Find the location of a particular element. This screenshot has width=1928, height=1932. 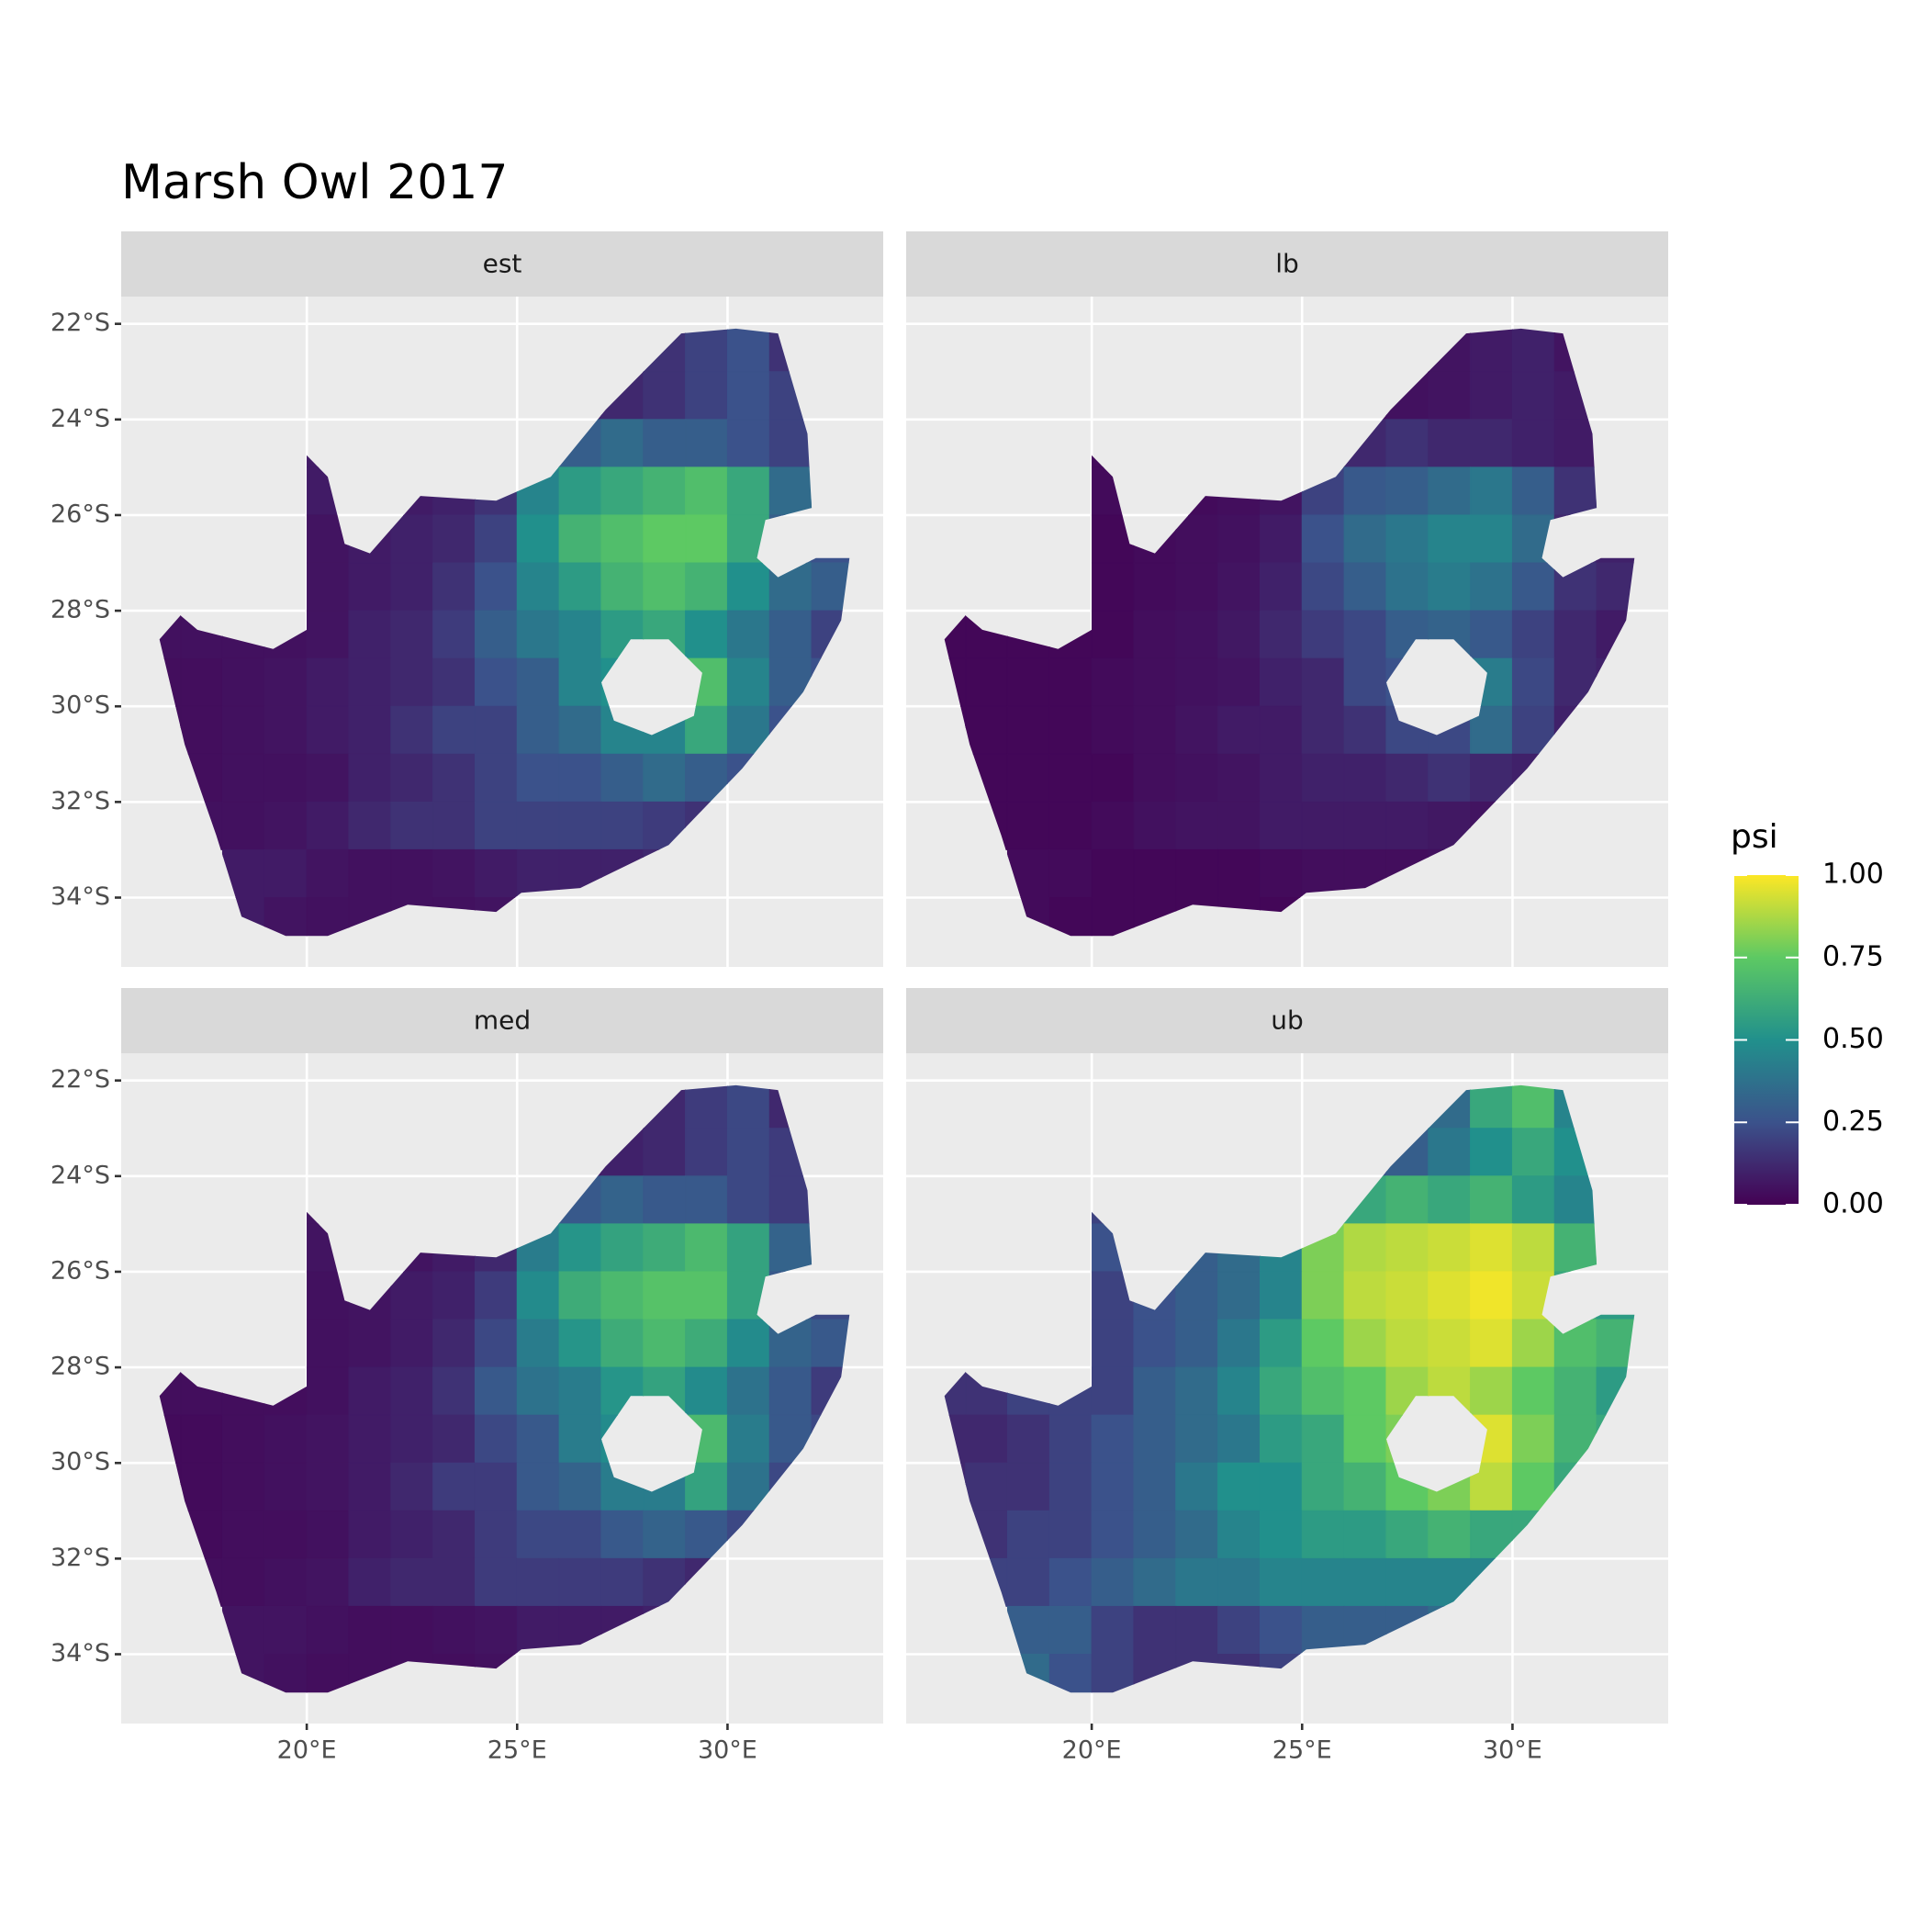

y-tick-label: 28°S is located at coordinates (80, 610).